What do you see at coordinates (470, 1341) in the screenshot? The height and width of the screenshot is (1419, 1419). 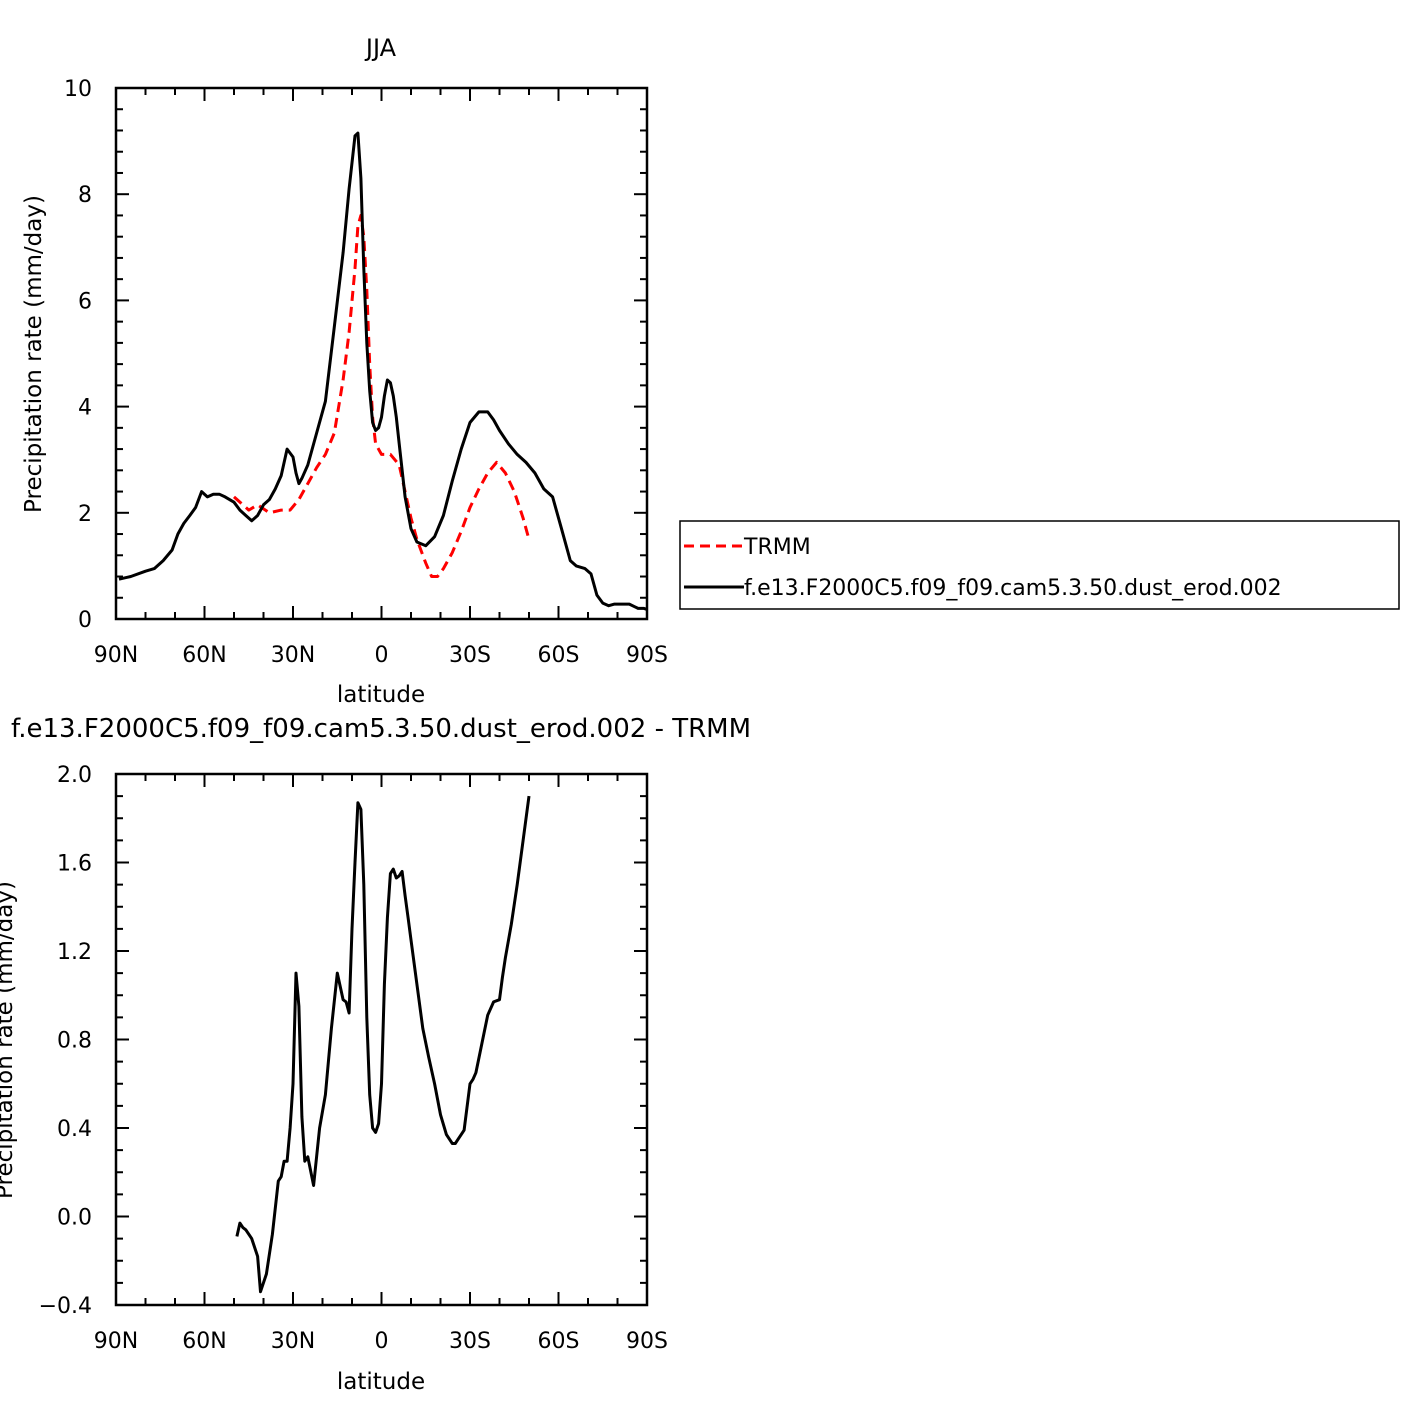 I see `bottom-x-tick-label: 30S` at bounding box center [470, 1341].